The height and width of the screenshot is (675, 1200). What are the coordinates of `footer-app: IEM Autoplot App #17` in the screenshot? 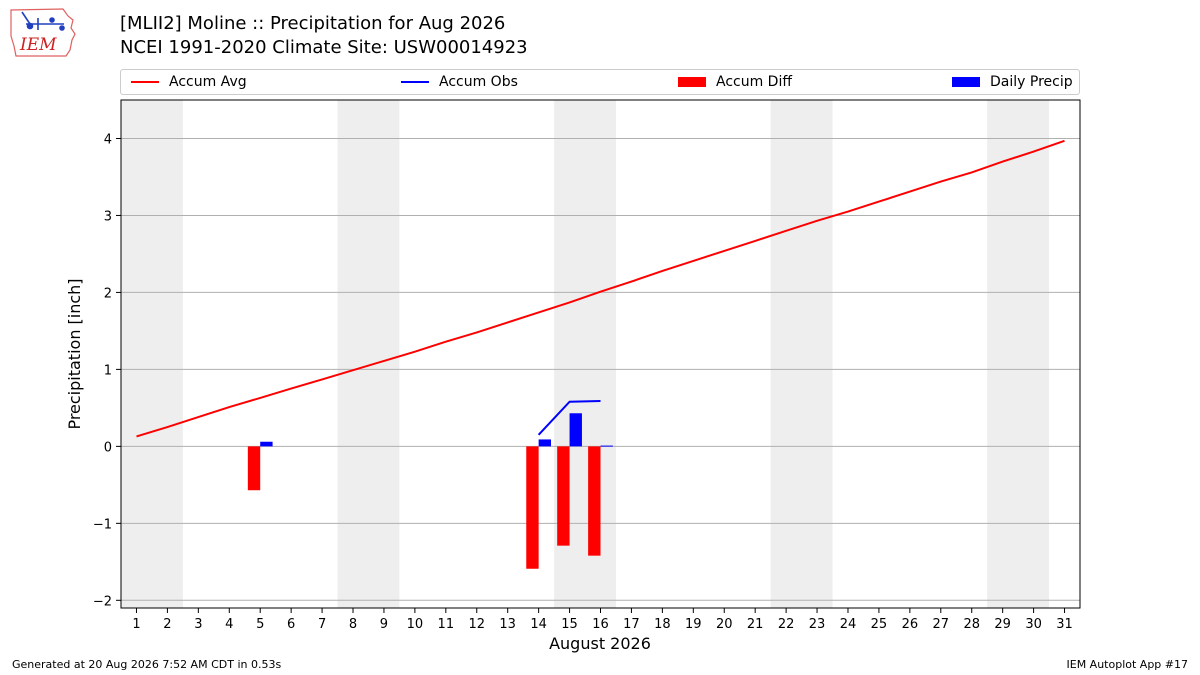 It's located at (1127, 664).